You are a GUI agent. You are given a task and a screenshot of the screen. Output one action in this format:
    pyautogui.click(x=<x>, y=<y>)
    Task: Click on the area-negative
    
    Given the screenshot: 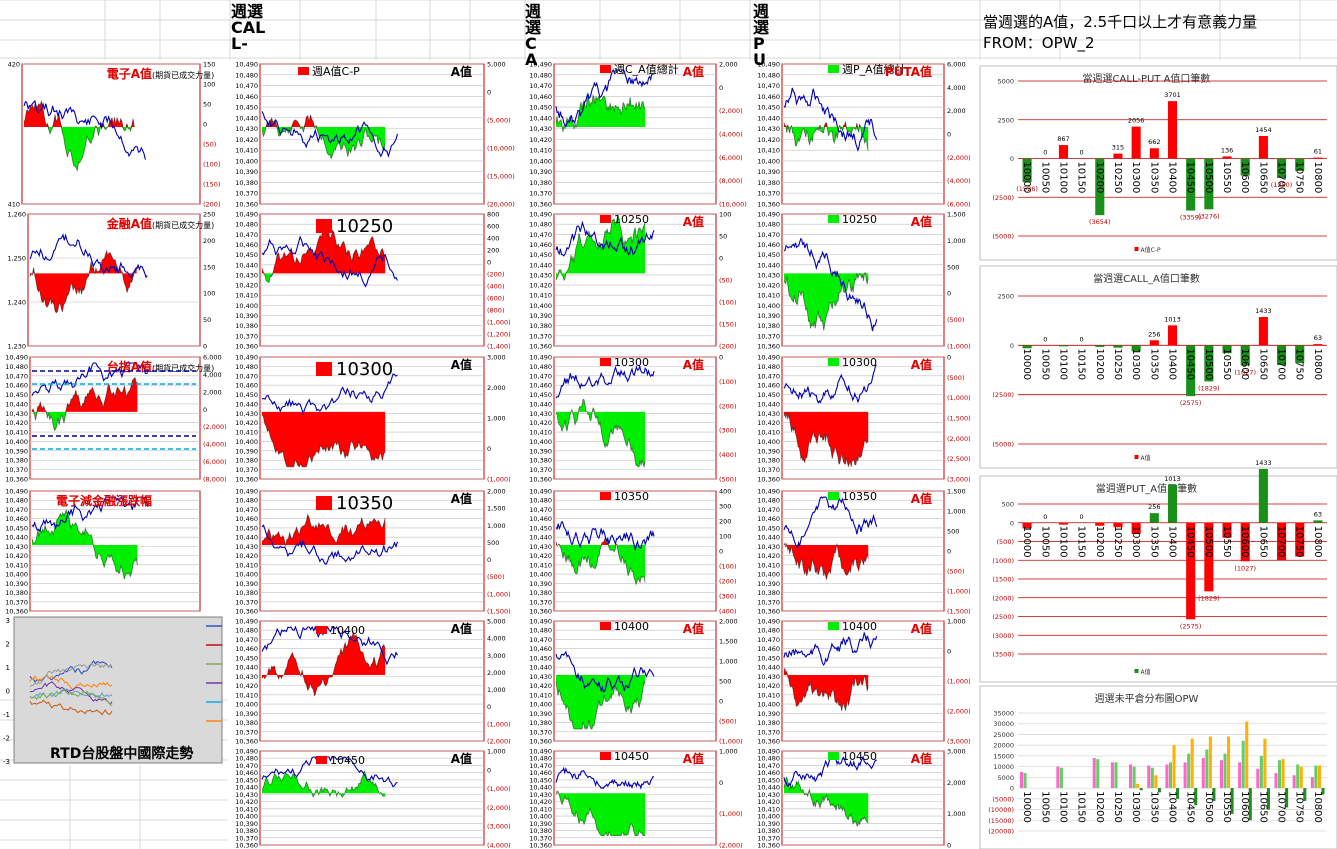 What is the action you would take?
    pyautogui.click(x=85, y=421)
    